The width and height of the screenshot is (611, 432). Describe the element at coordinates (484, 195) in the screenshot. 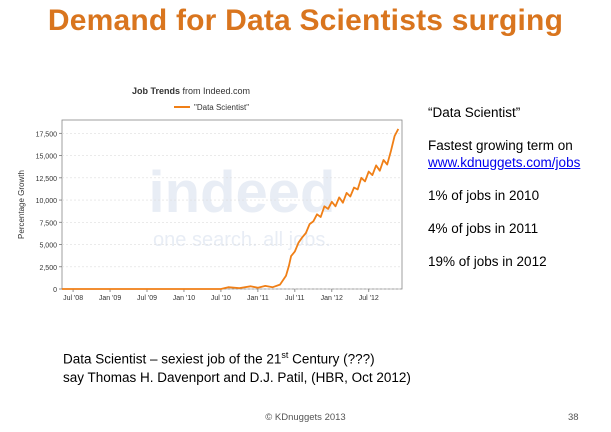

I see `stat-2010: 1% of jobs in 2010` at that location.